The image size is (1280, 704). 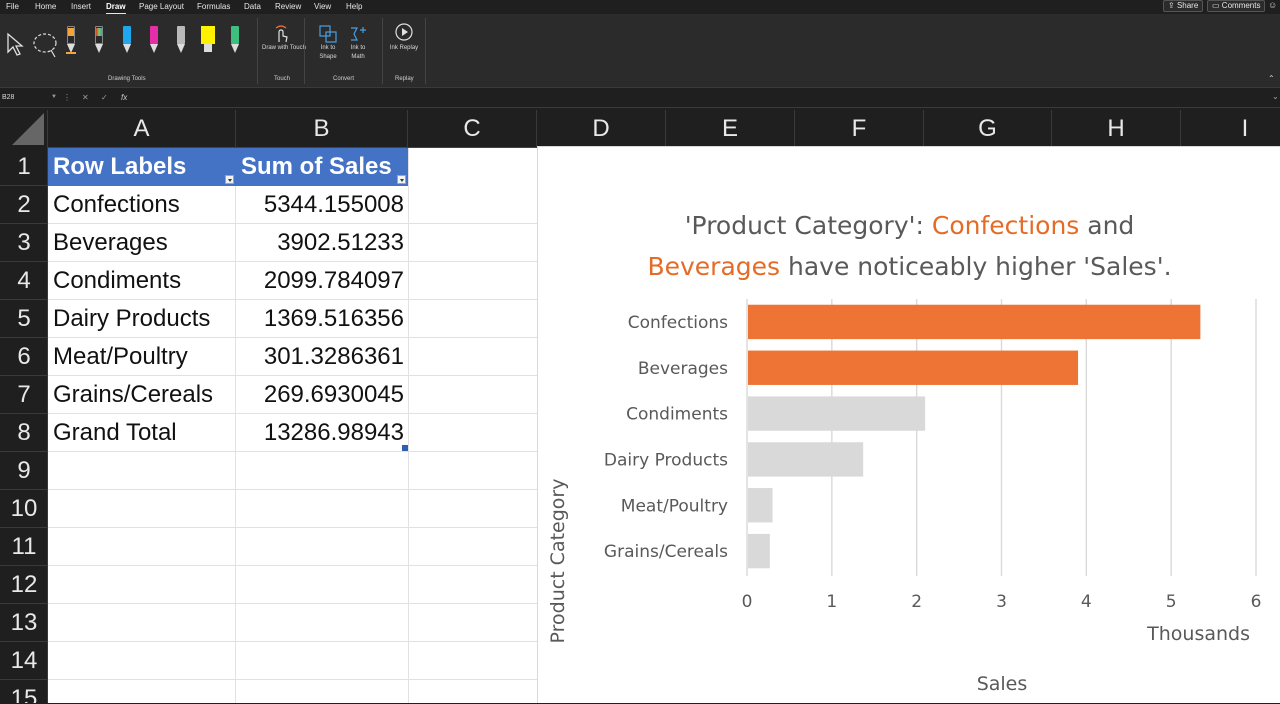 What do you see at coordinates (333, 394) in the screenshot?
I see `sales-value-cell: 269.6930045` at bounding box center [333, 394].